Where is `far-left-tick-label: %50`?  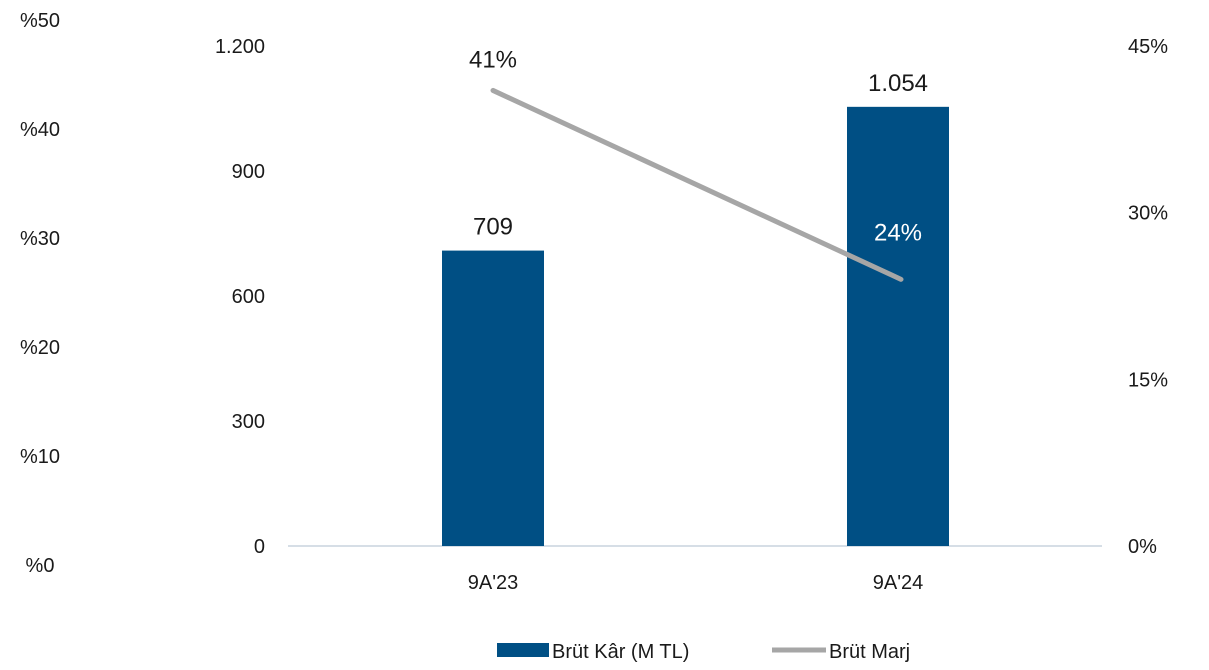
far-left-tick-label: %50 is located at coordinates (40, 21).